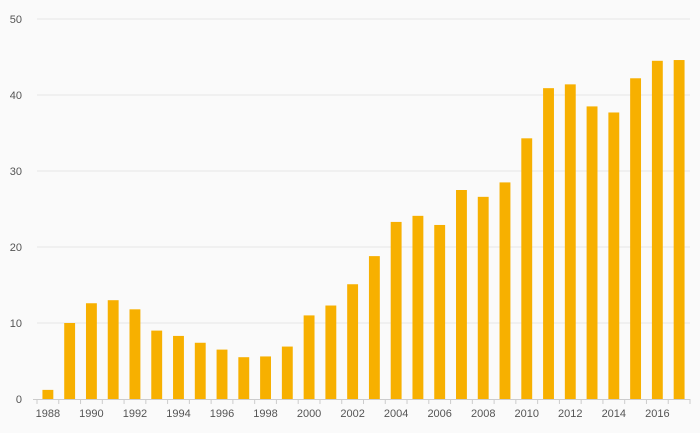 The height and width of the screenshot is (433, 700). I want to click on x-tick-label: 2016, so click(657, 414).